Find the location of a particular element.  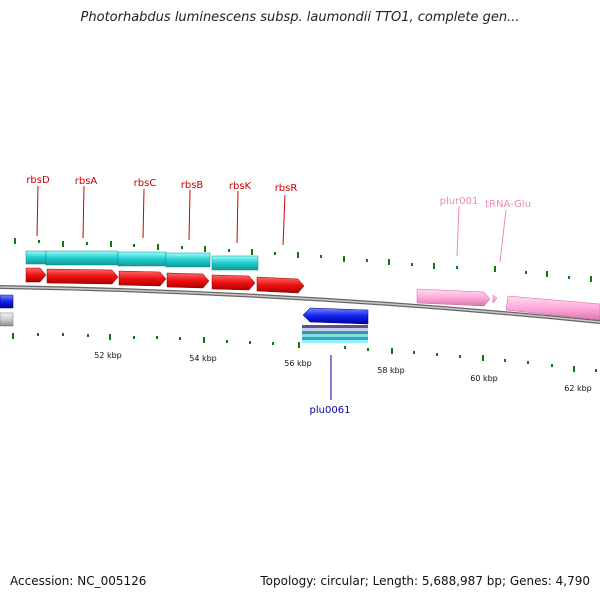

gene-rbsR is located at coordinates (280, 285).